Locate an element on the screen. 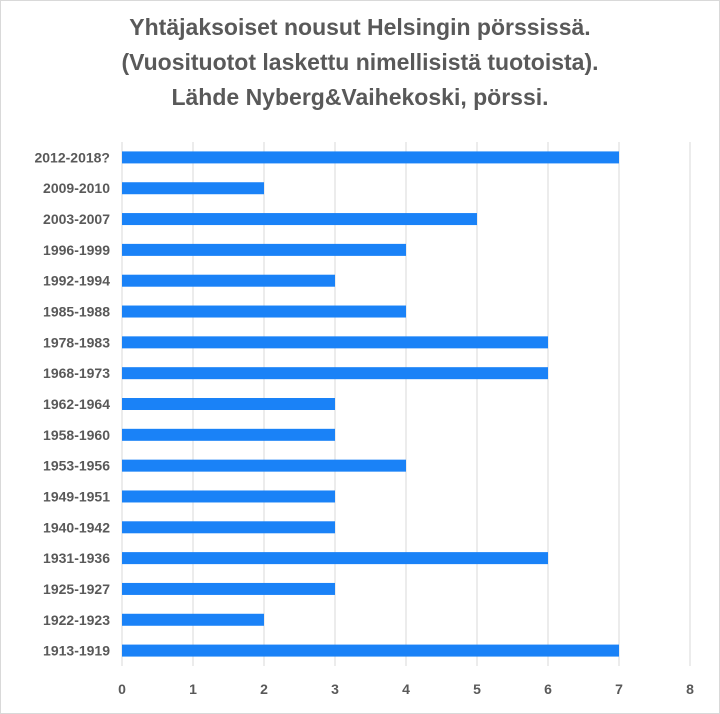 The width and height of the screenshot is (720, 714). x-tick-labels: 0 1 2 3 4 5 6 7 8 is located at coordinates (406, 689).